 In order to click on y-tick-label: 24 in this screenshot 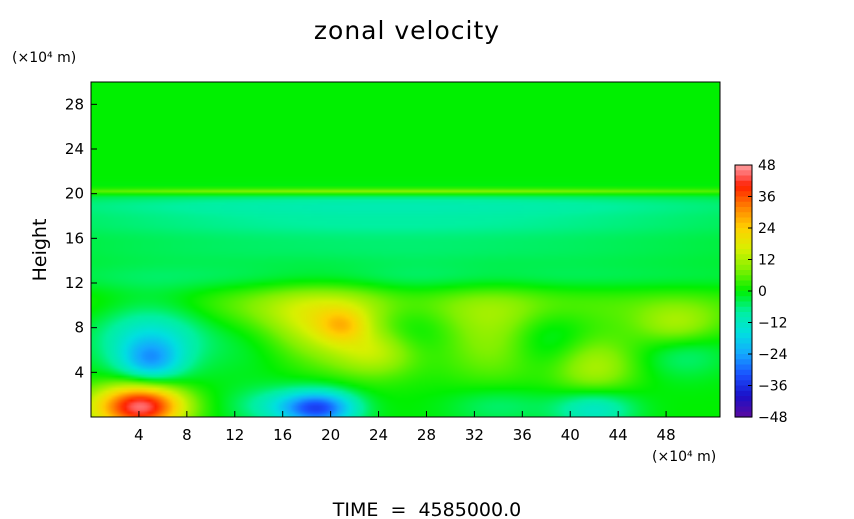, I will do `click(74, 149)`.